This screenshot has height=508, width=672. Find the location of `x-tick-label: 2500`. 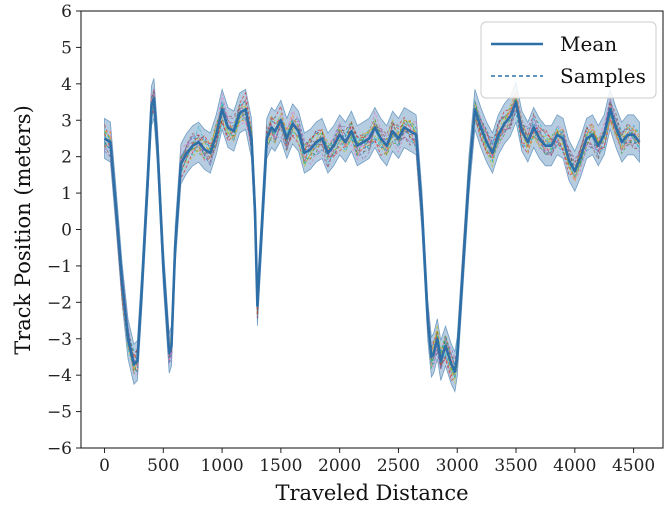

x-tick-label: 2500 is located at coordinates (398, 466).